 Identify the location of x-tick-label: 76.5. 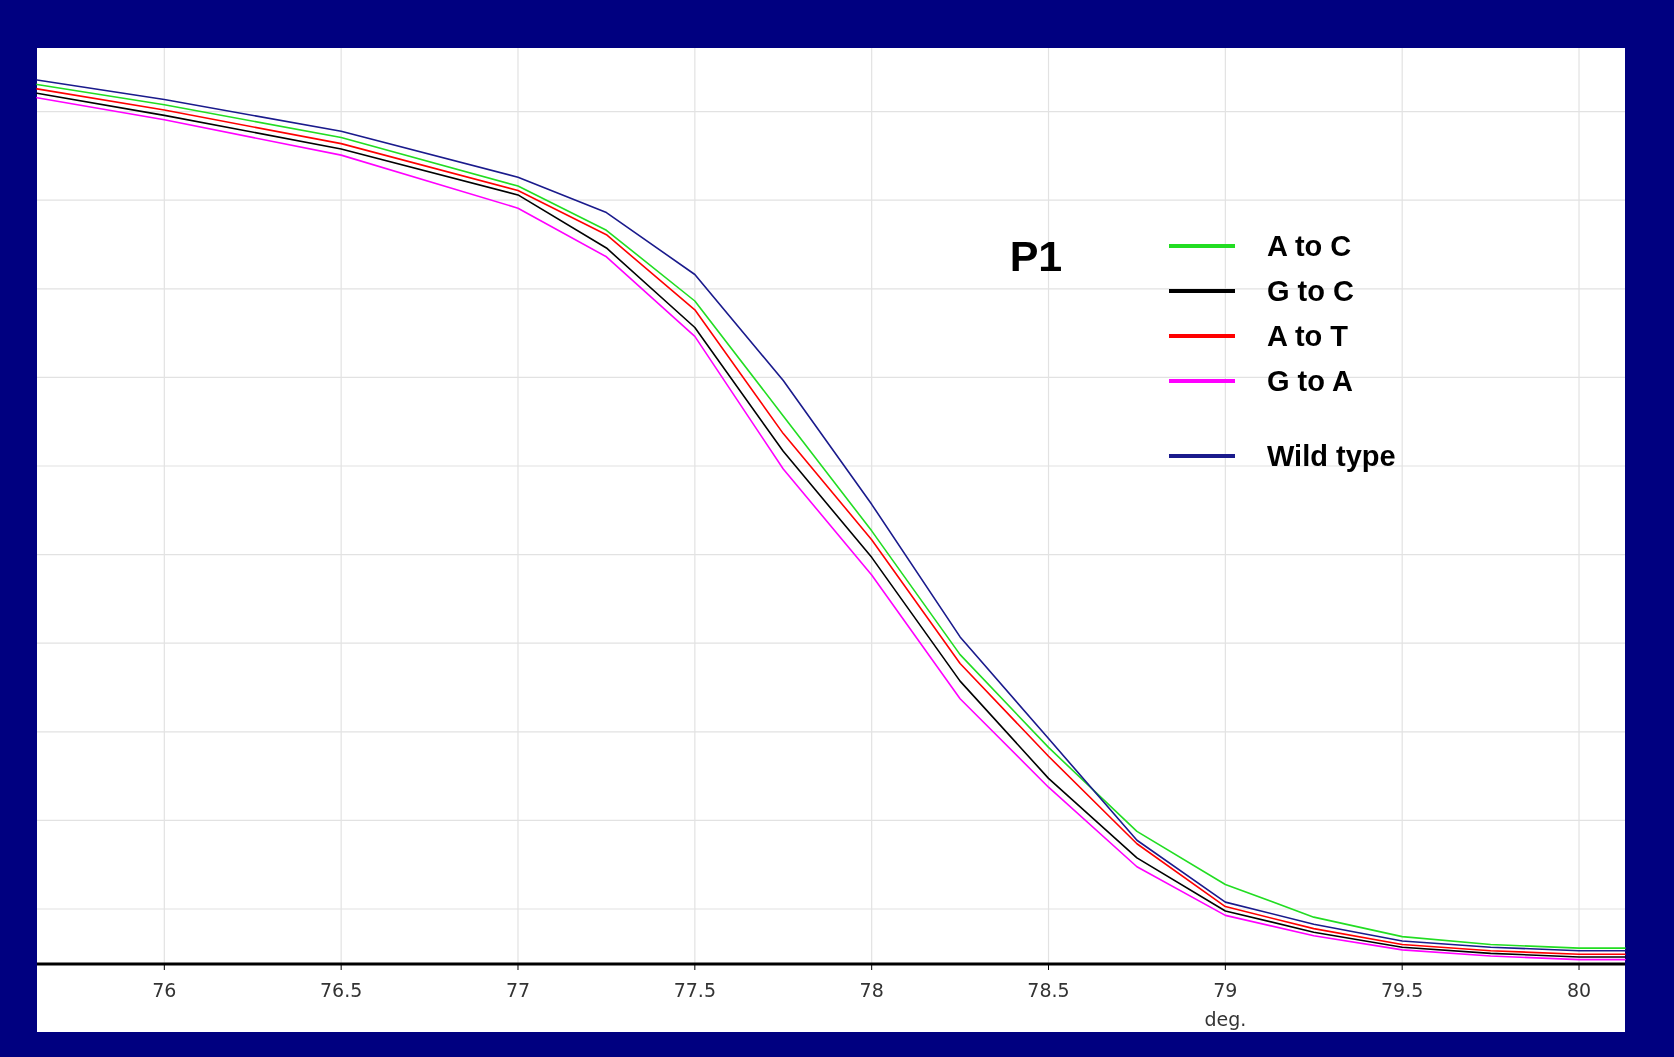
(341, 990).